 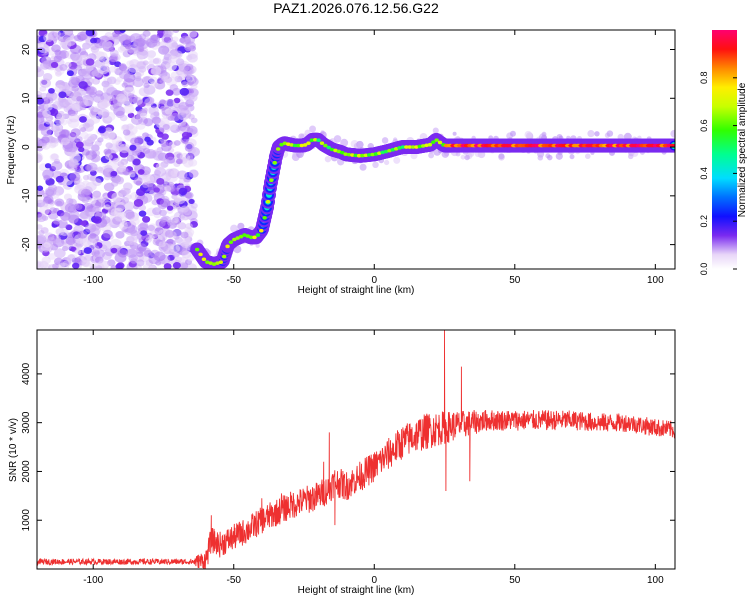 I want to click on x-tick-label: 100, so click(x=655, y=580).